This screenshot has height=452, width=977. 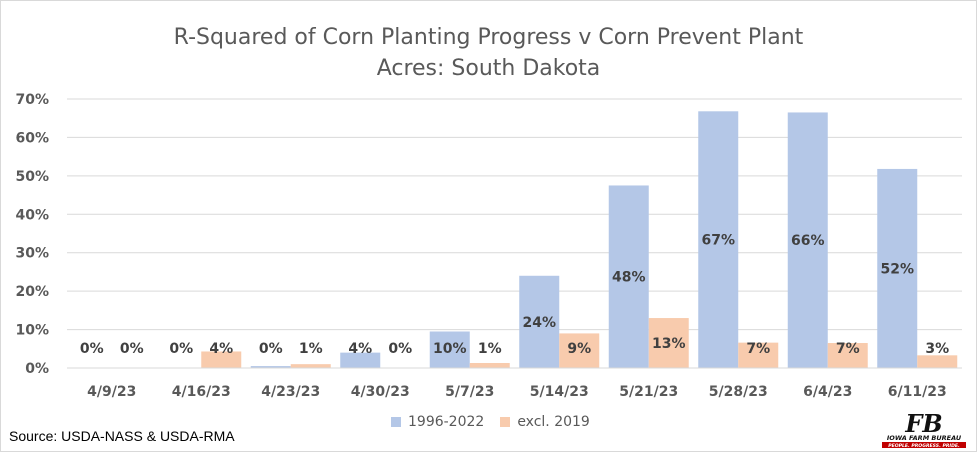 What do you see at coordinates (488, 68) in the screenshot?
I see `chart-title-line-2: Acres: South Dakota` at bounding box center [488, 68].